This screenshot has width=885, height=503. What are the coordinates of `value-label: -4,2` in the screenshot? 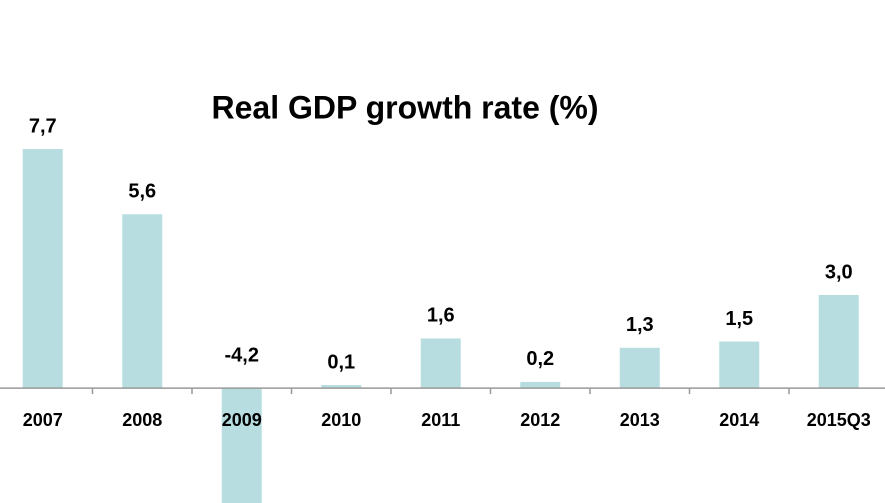 It's located at (242, 355).